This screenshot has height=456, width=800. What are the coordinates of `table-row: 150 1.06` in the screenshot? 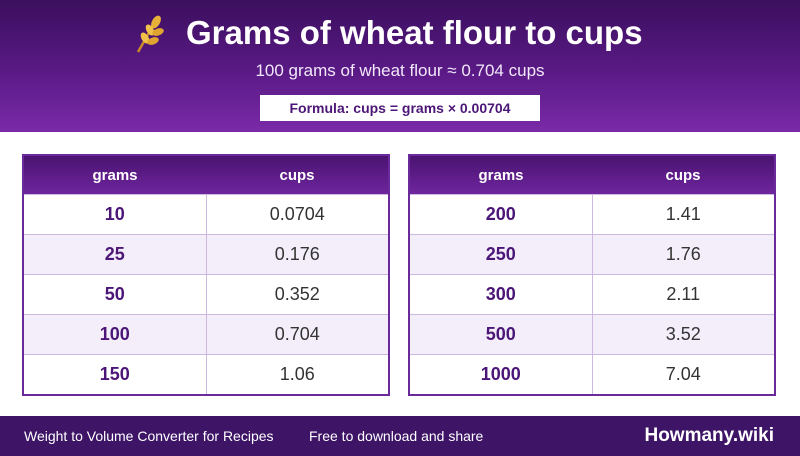 It's located at (206, 374).